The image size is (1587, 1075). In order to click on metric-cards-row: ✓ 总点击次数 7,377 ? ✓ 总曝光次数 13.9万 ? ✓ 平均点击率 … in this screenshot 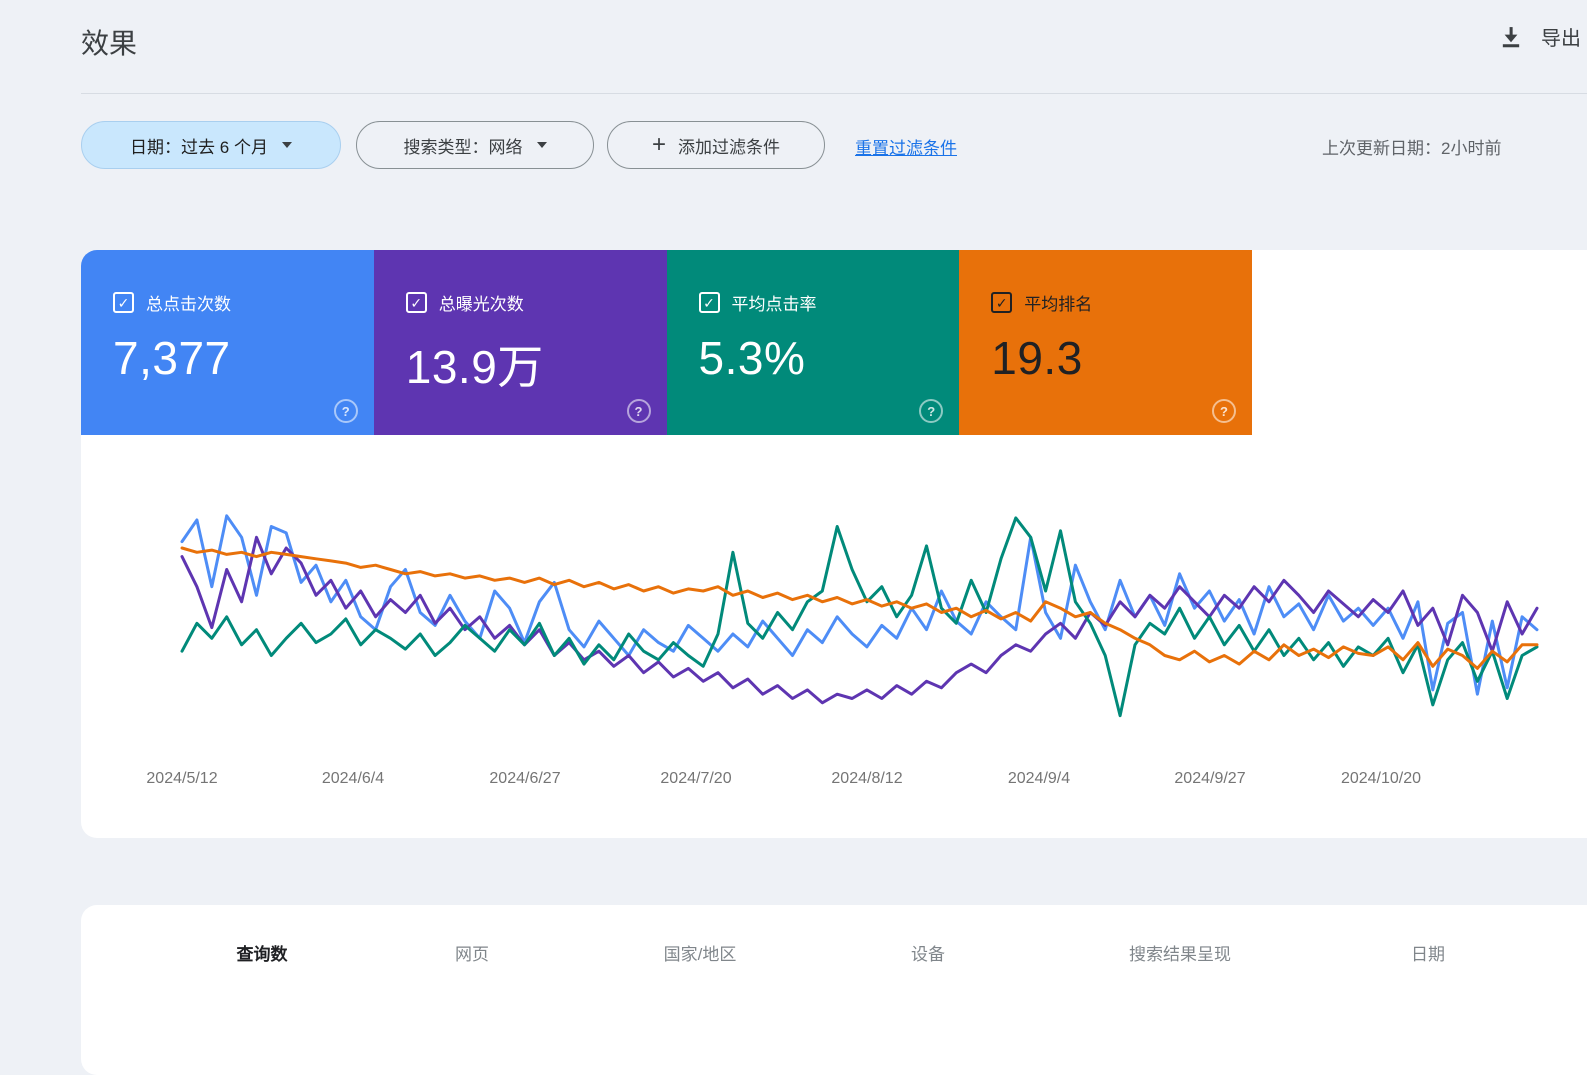, I will do `click(666, 342)`.